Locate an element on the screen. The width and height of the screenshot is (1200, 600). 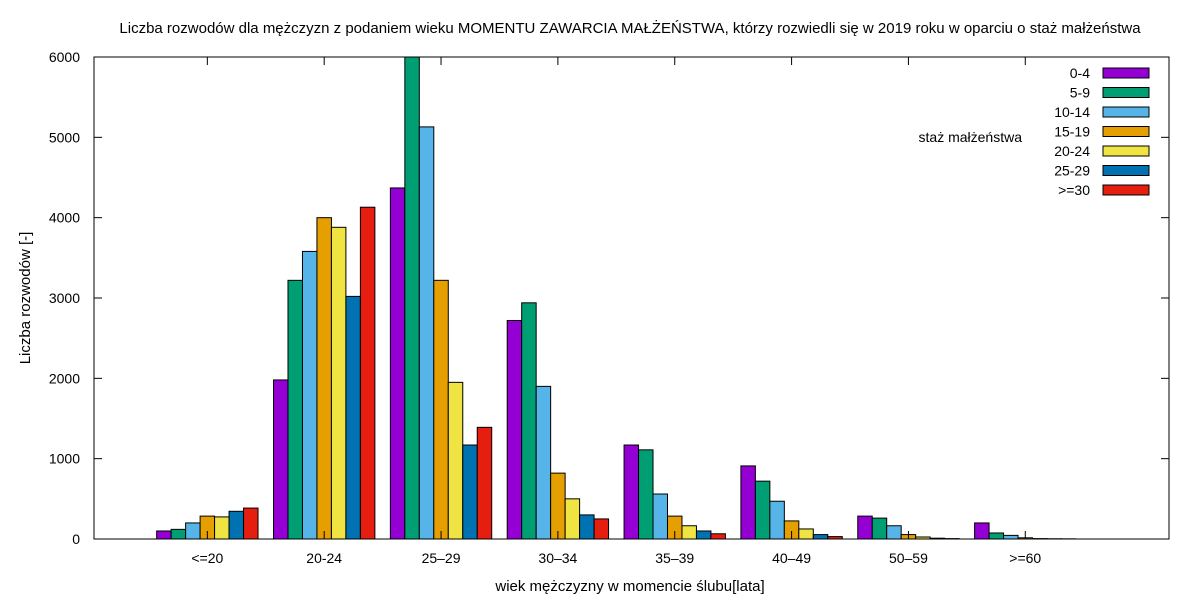
bar-25-29-25–29 is located at coordinates (470, 492).